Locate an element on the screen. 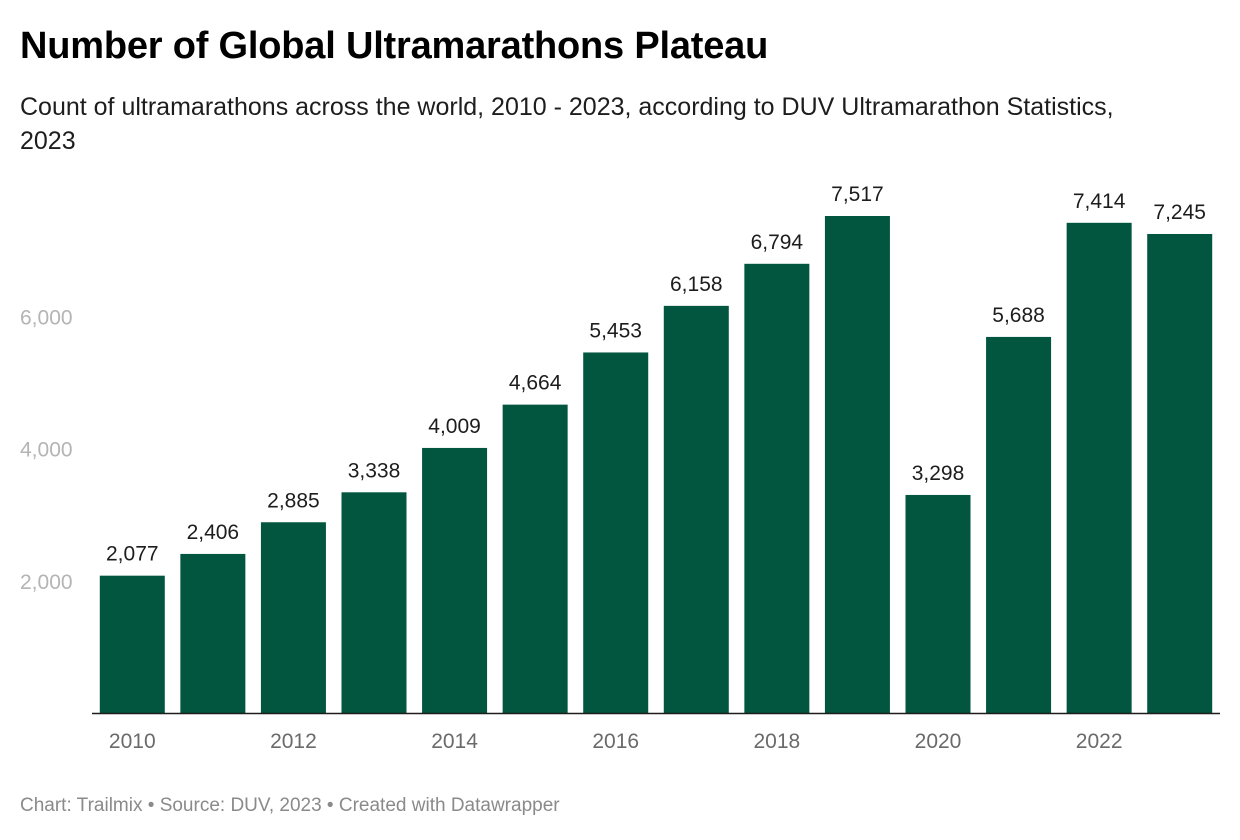 This screenshot has height=840, width=1240. value-label-2015: 4,664 is located at coordinates (535, 383).